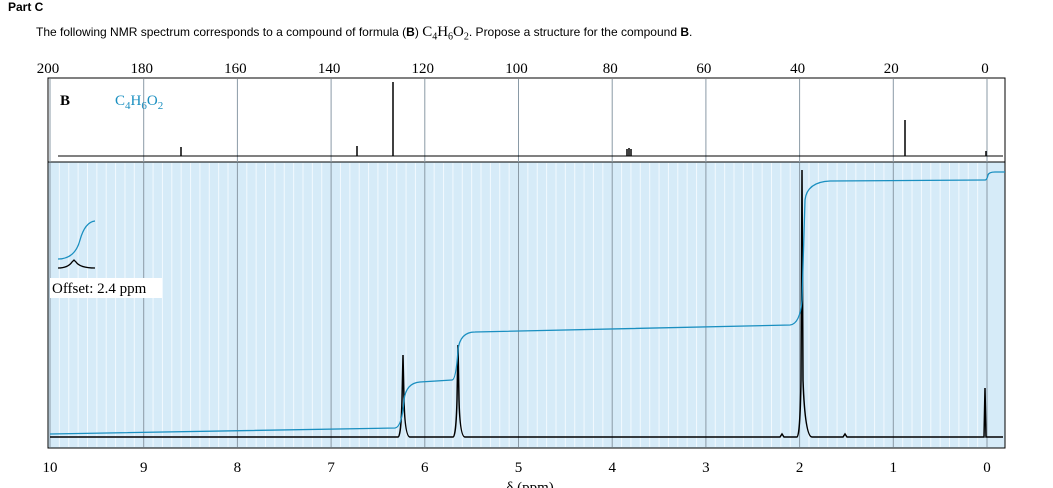 This screenshot has width=1053, height=488. I want to click on question-text: ), so click(418, 32).